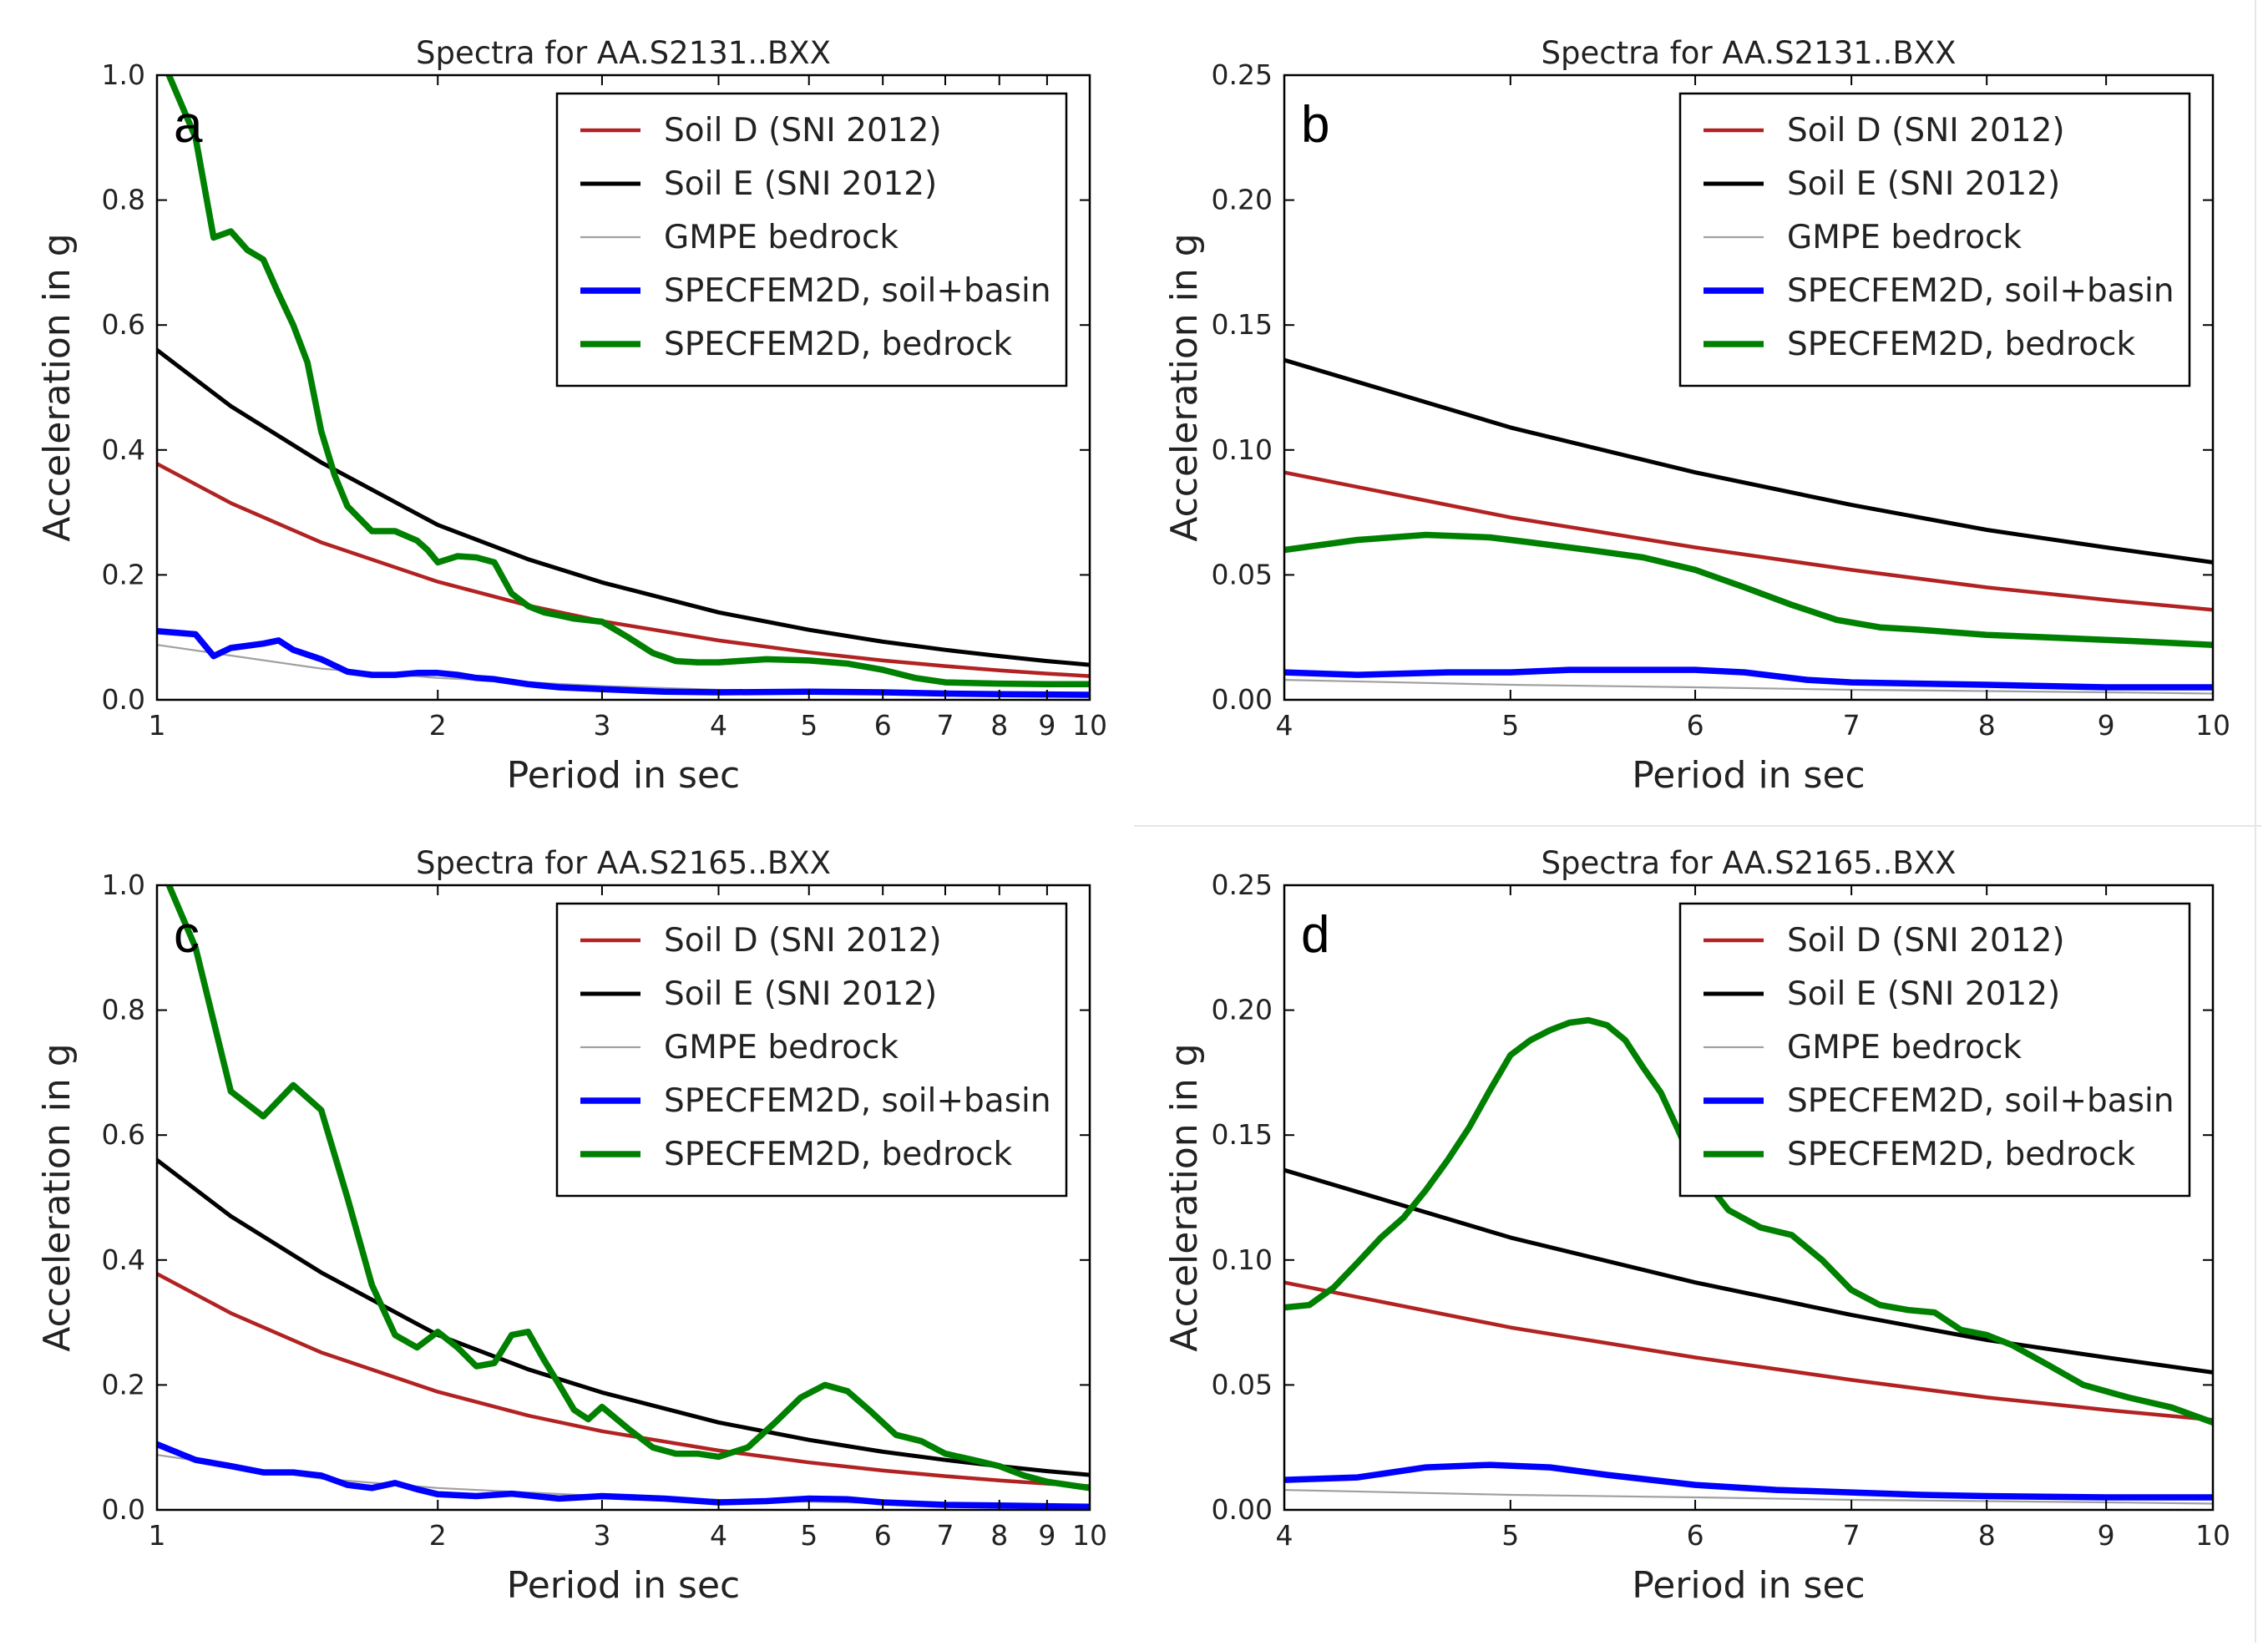  Describe the element at coordinates (1242, 200) in the screenshot. I see `y-tick-label: 0.20` at that location.